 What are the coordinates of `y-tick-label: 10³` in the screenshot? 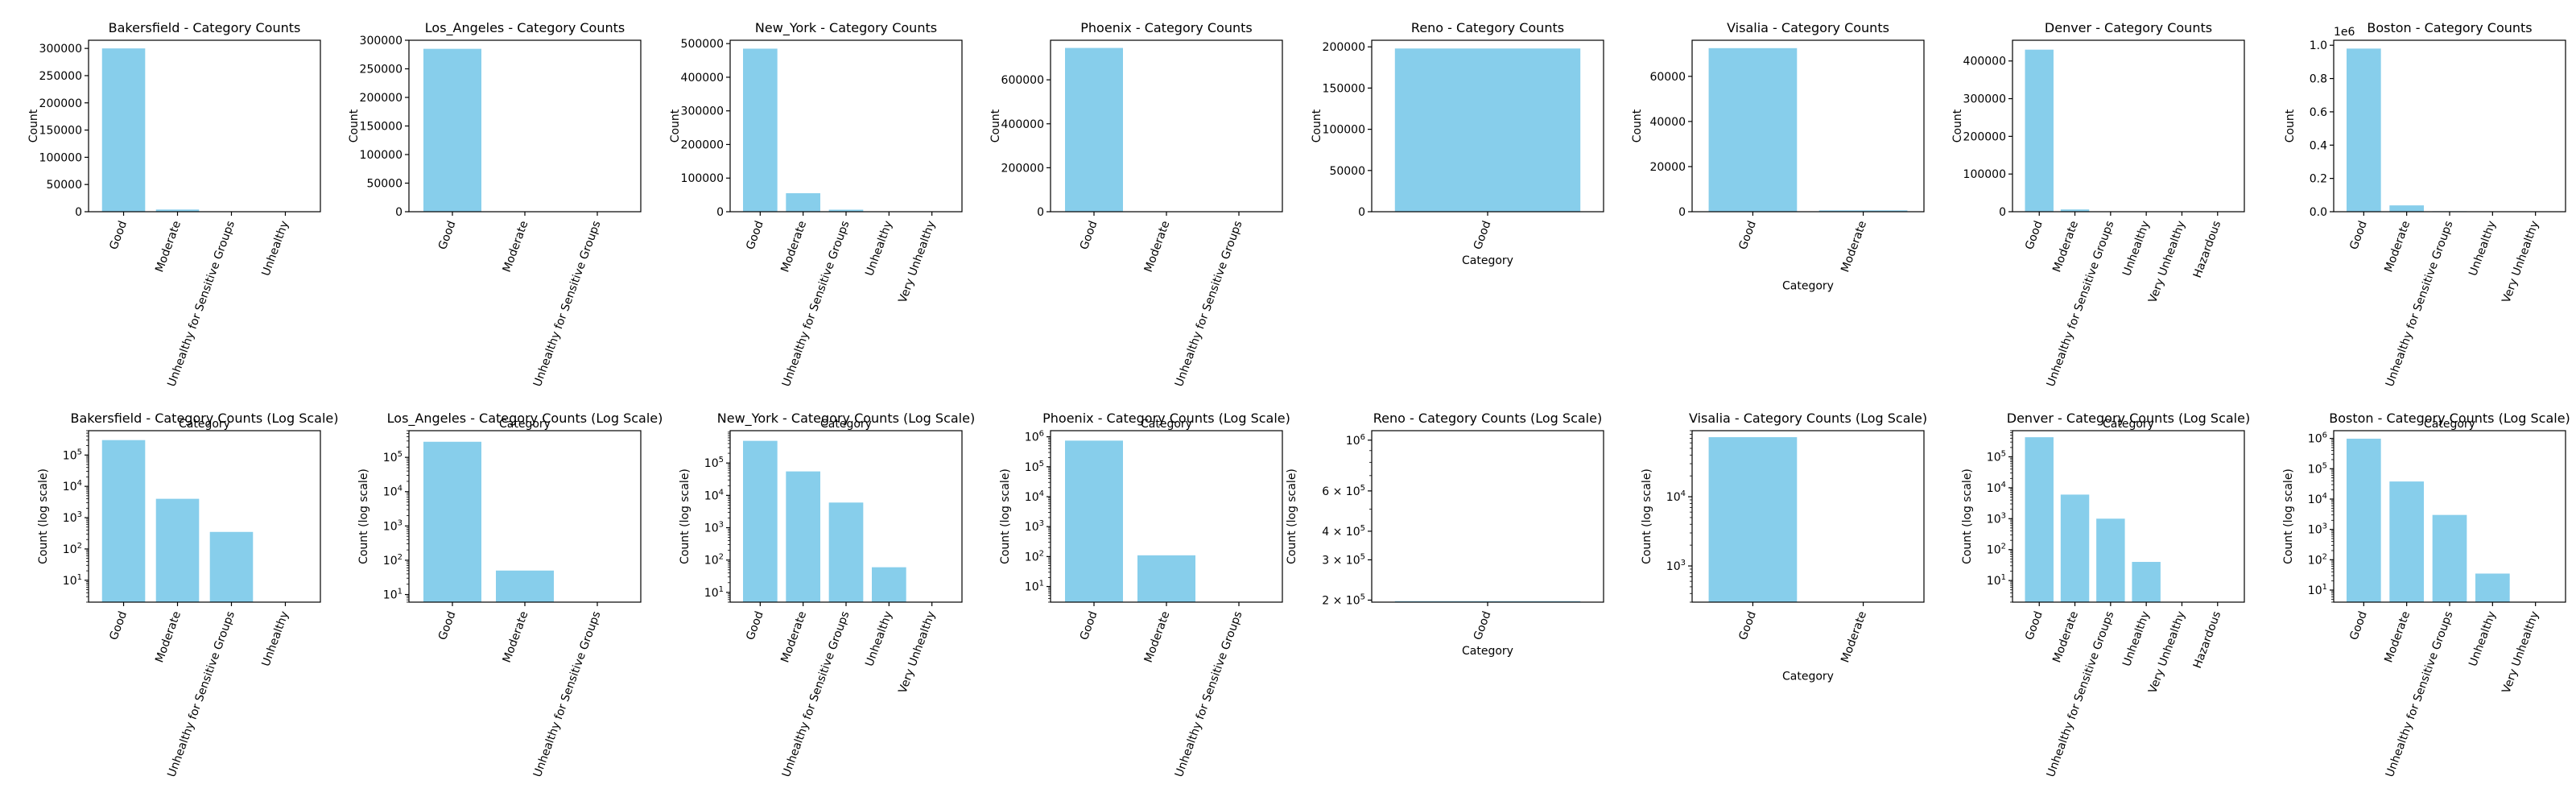 It's located at (392, 525).